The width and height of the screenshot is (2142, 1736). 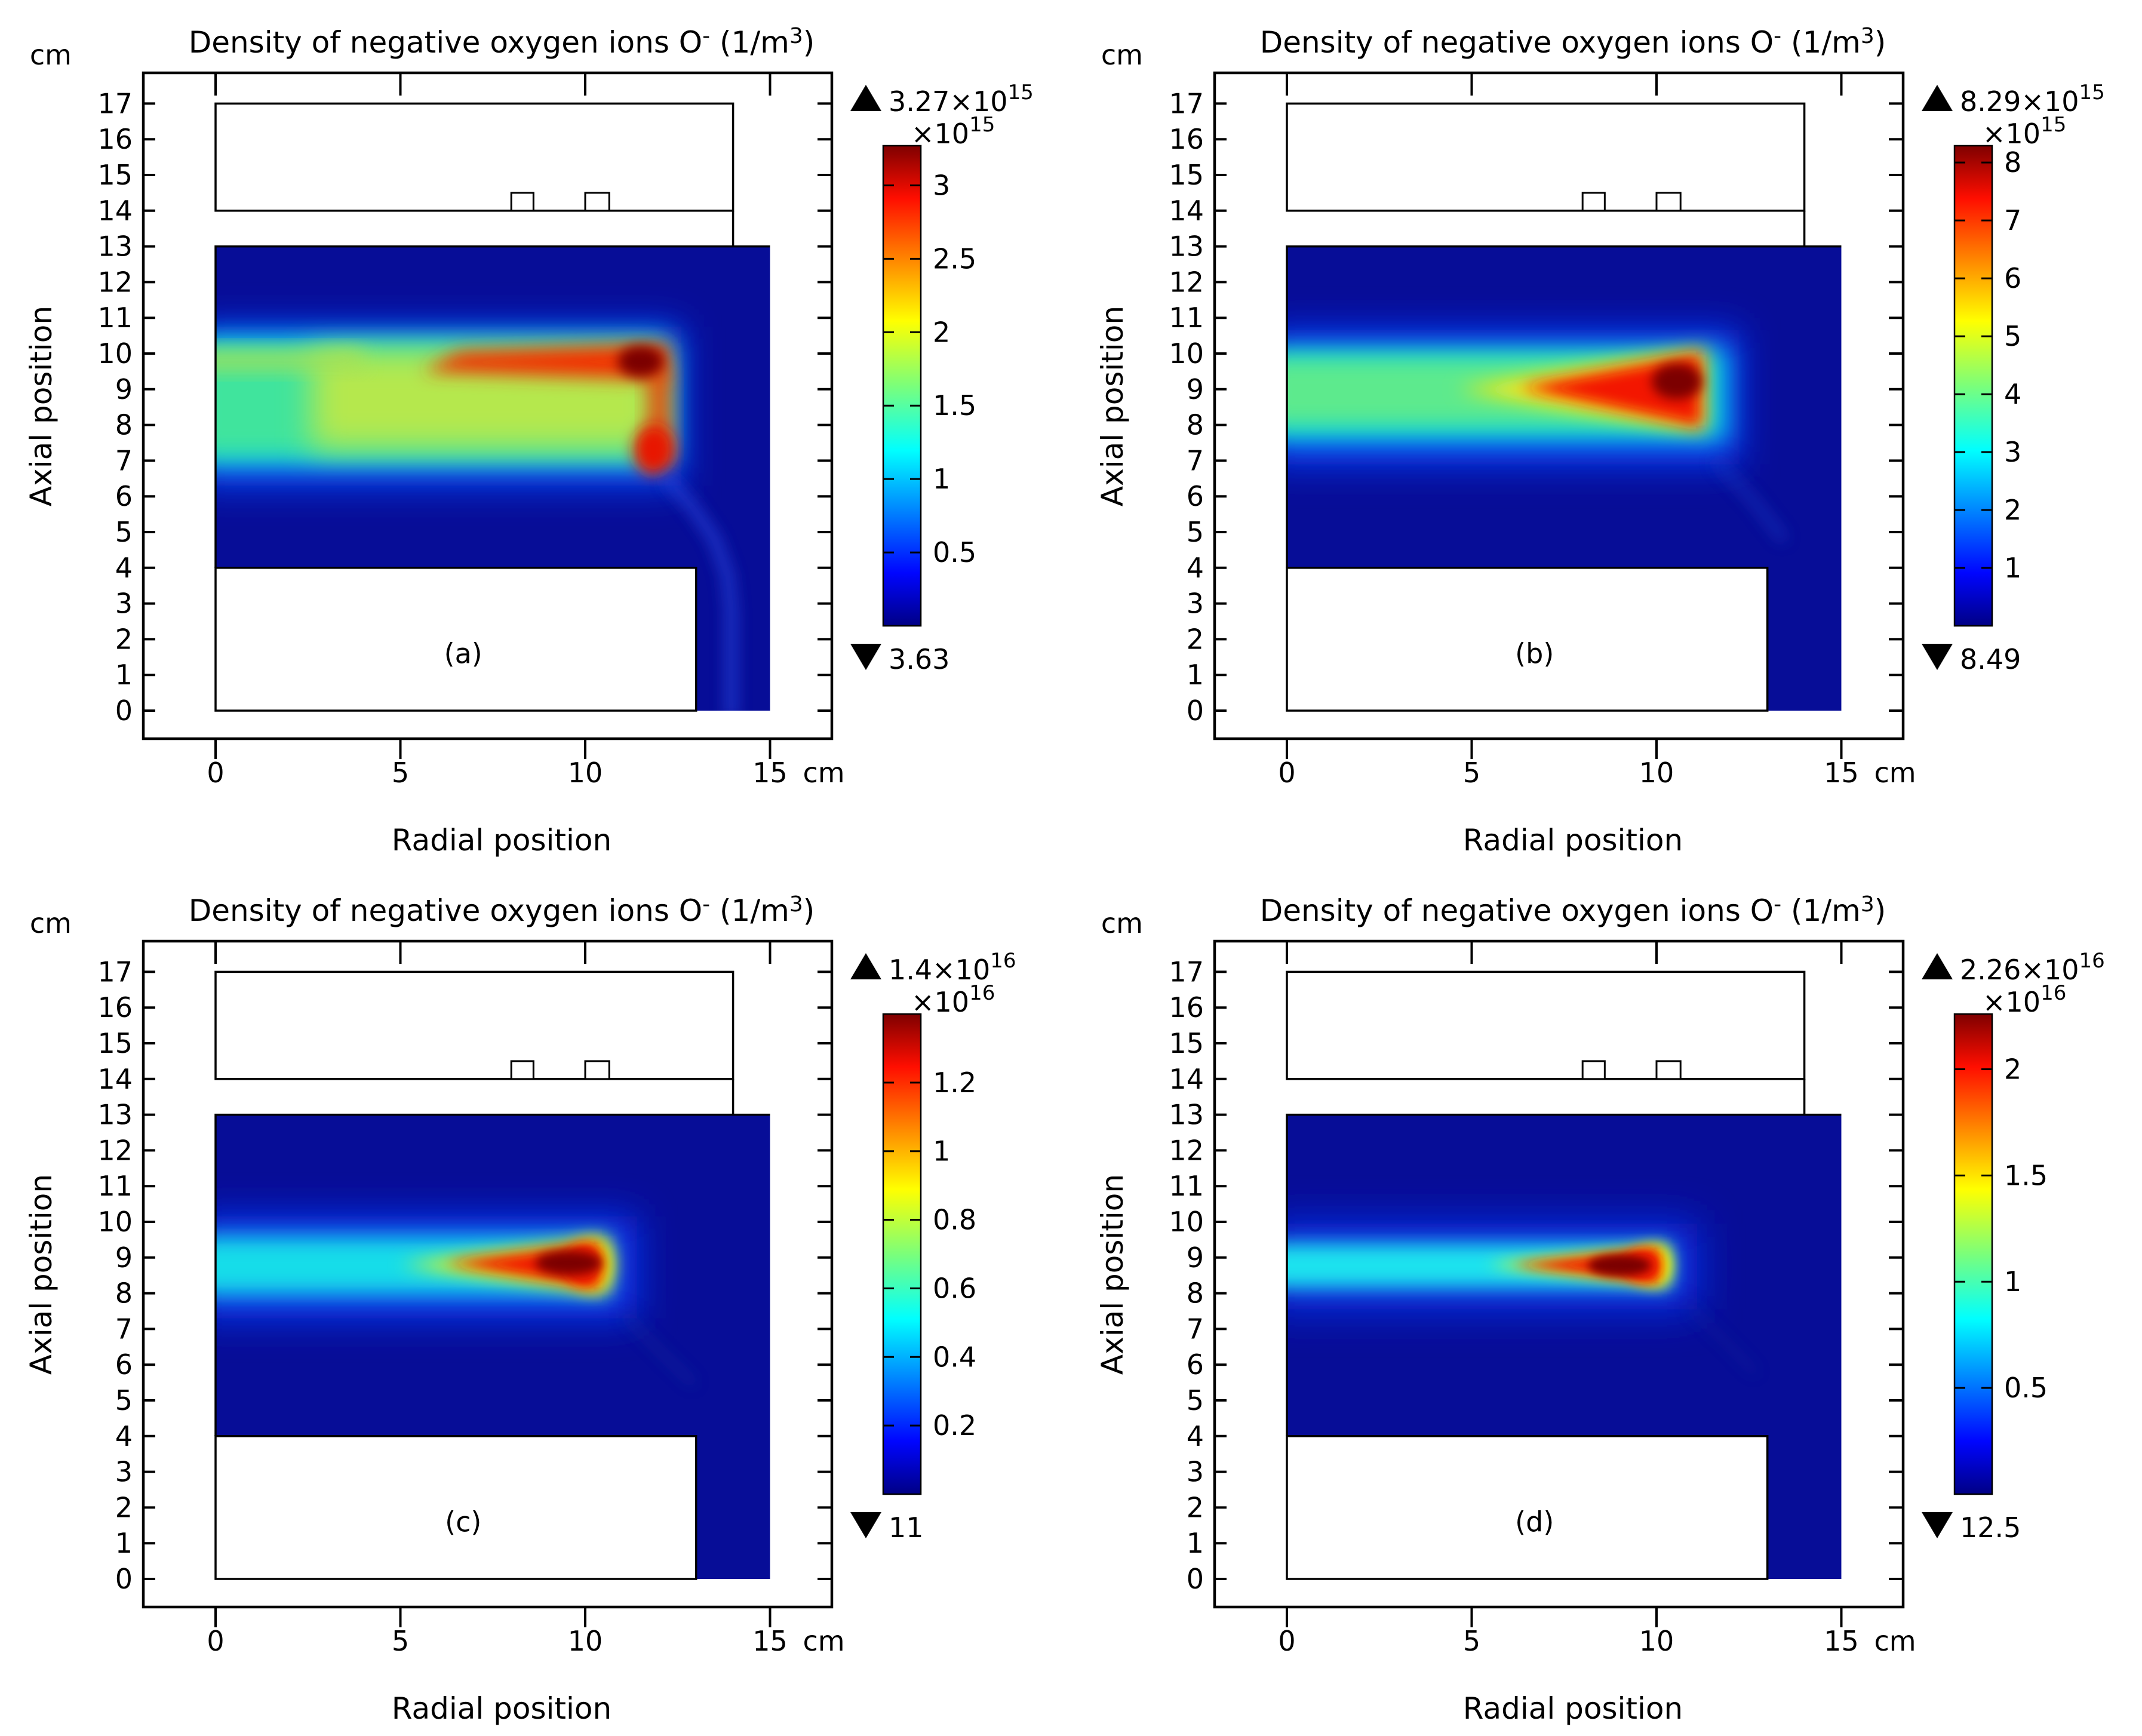 What do you see at coordinates (1194, 604) in the screenshot?
I see `y-tick-label: 3` at bounding box center [1194, 604].